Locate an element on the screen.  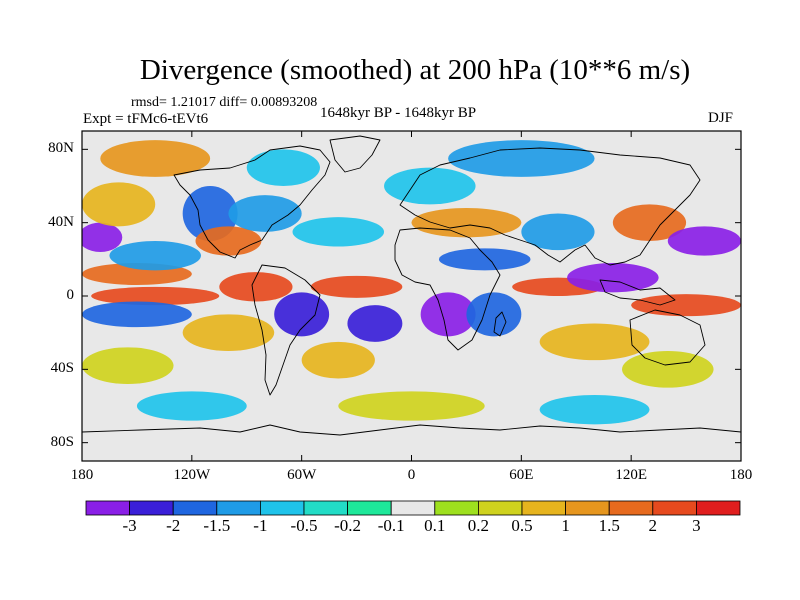
coastline-antarctica is located at coordinates (411, 430).